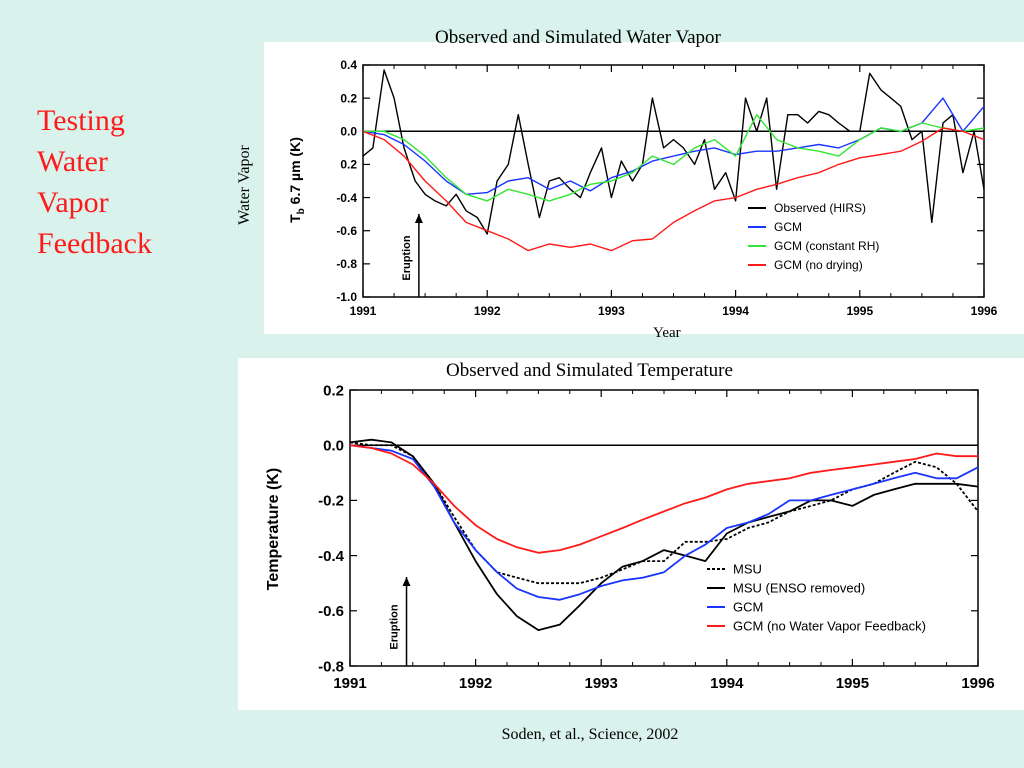 The height and width of the screenshot is (768, 1024). I want to click on slide-title-line: Feedback, so click(94, 243).